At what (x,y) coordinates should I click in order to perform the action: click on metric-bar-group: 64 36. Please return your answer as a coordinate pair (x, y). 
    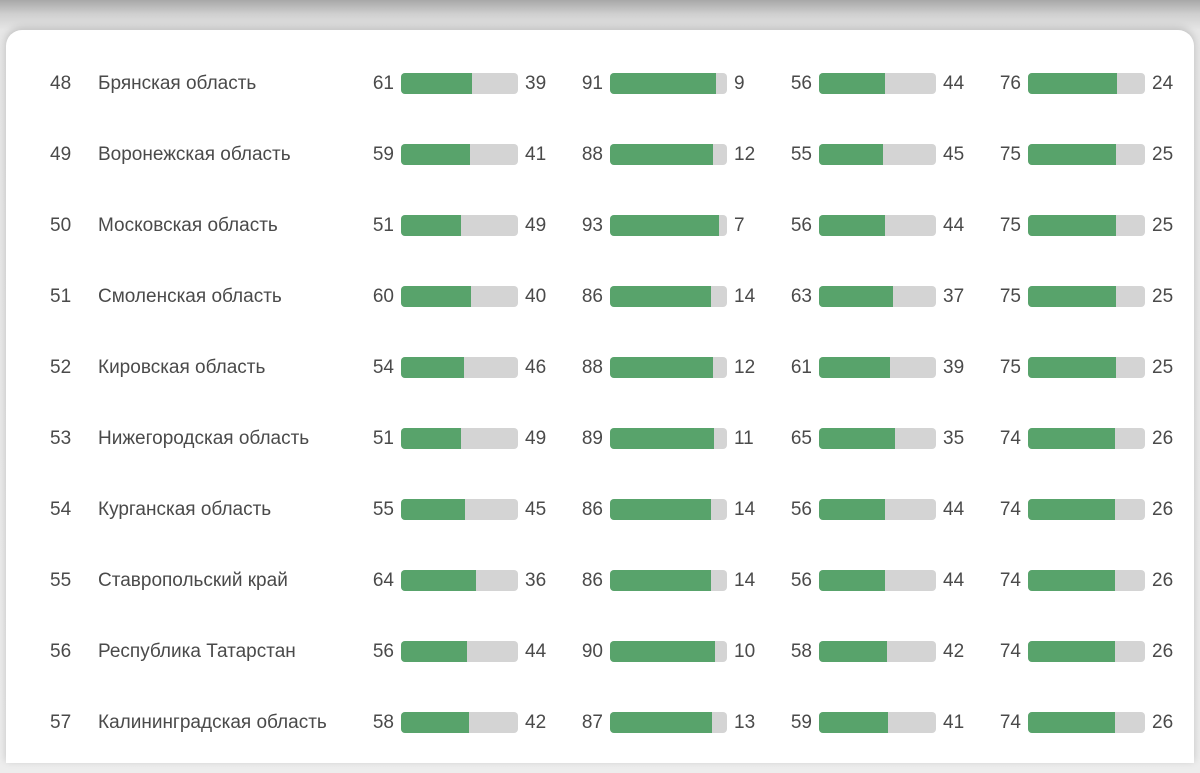
    Looking at the image, I should click on (458, 581).